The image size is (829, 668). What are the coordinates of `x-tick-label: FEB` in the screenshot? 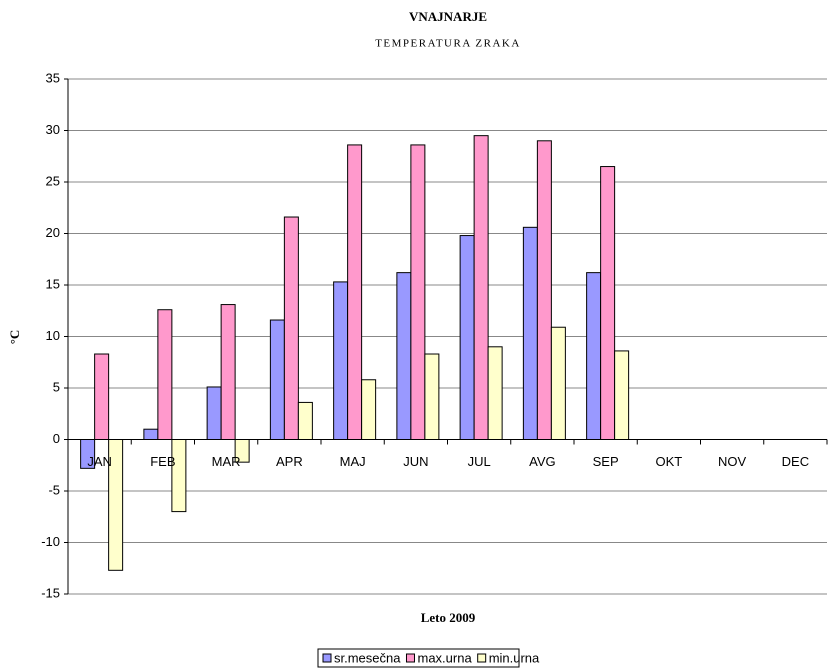 It's located at (162, 461).